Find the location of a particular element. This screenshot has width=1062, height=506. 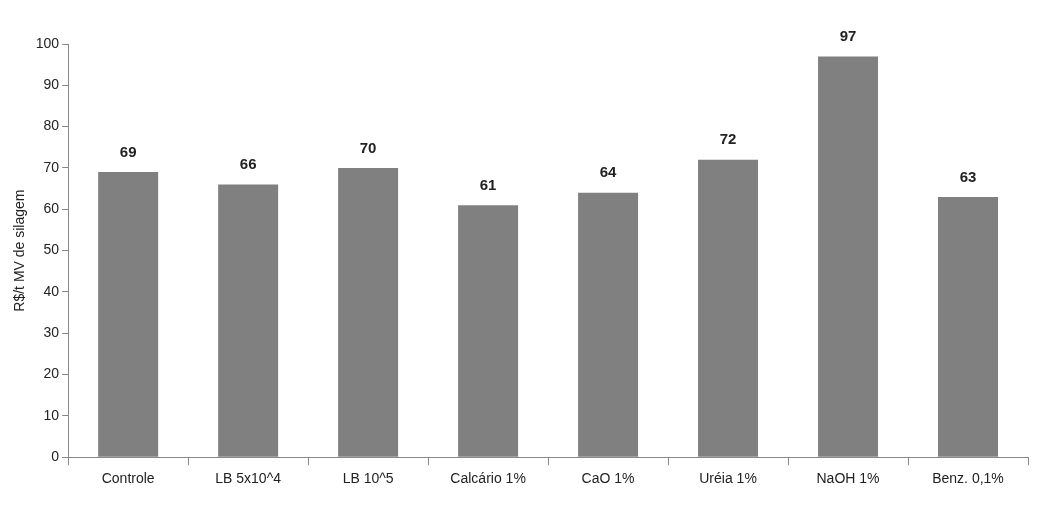

y-tick-label: 100 is located at coordinates (47, 42).